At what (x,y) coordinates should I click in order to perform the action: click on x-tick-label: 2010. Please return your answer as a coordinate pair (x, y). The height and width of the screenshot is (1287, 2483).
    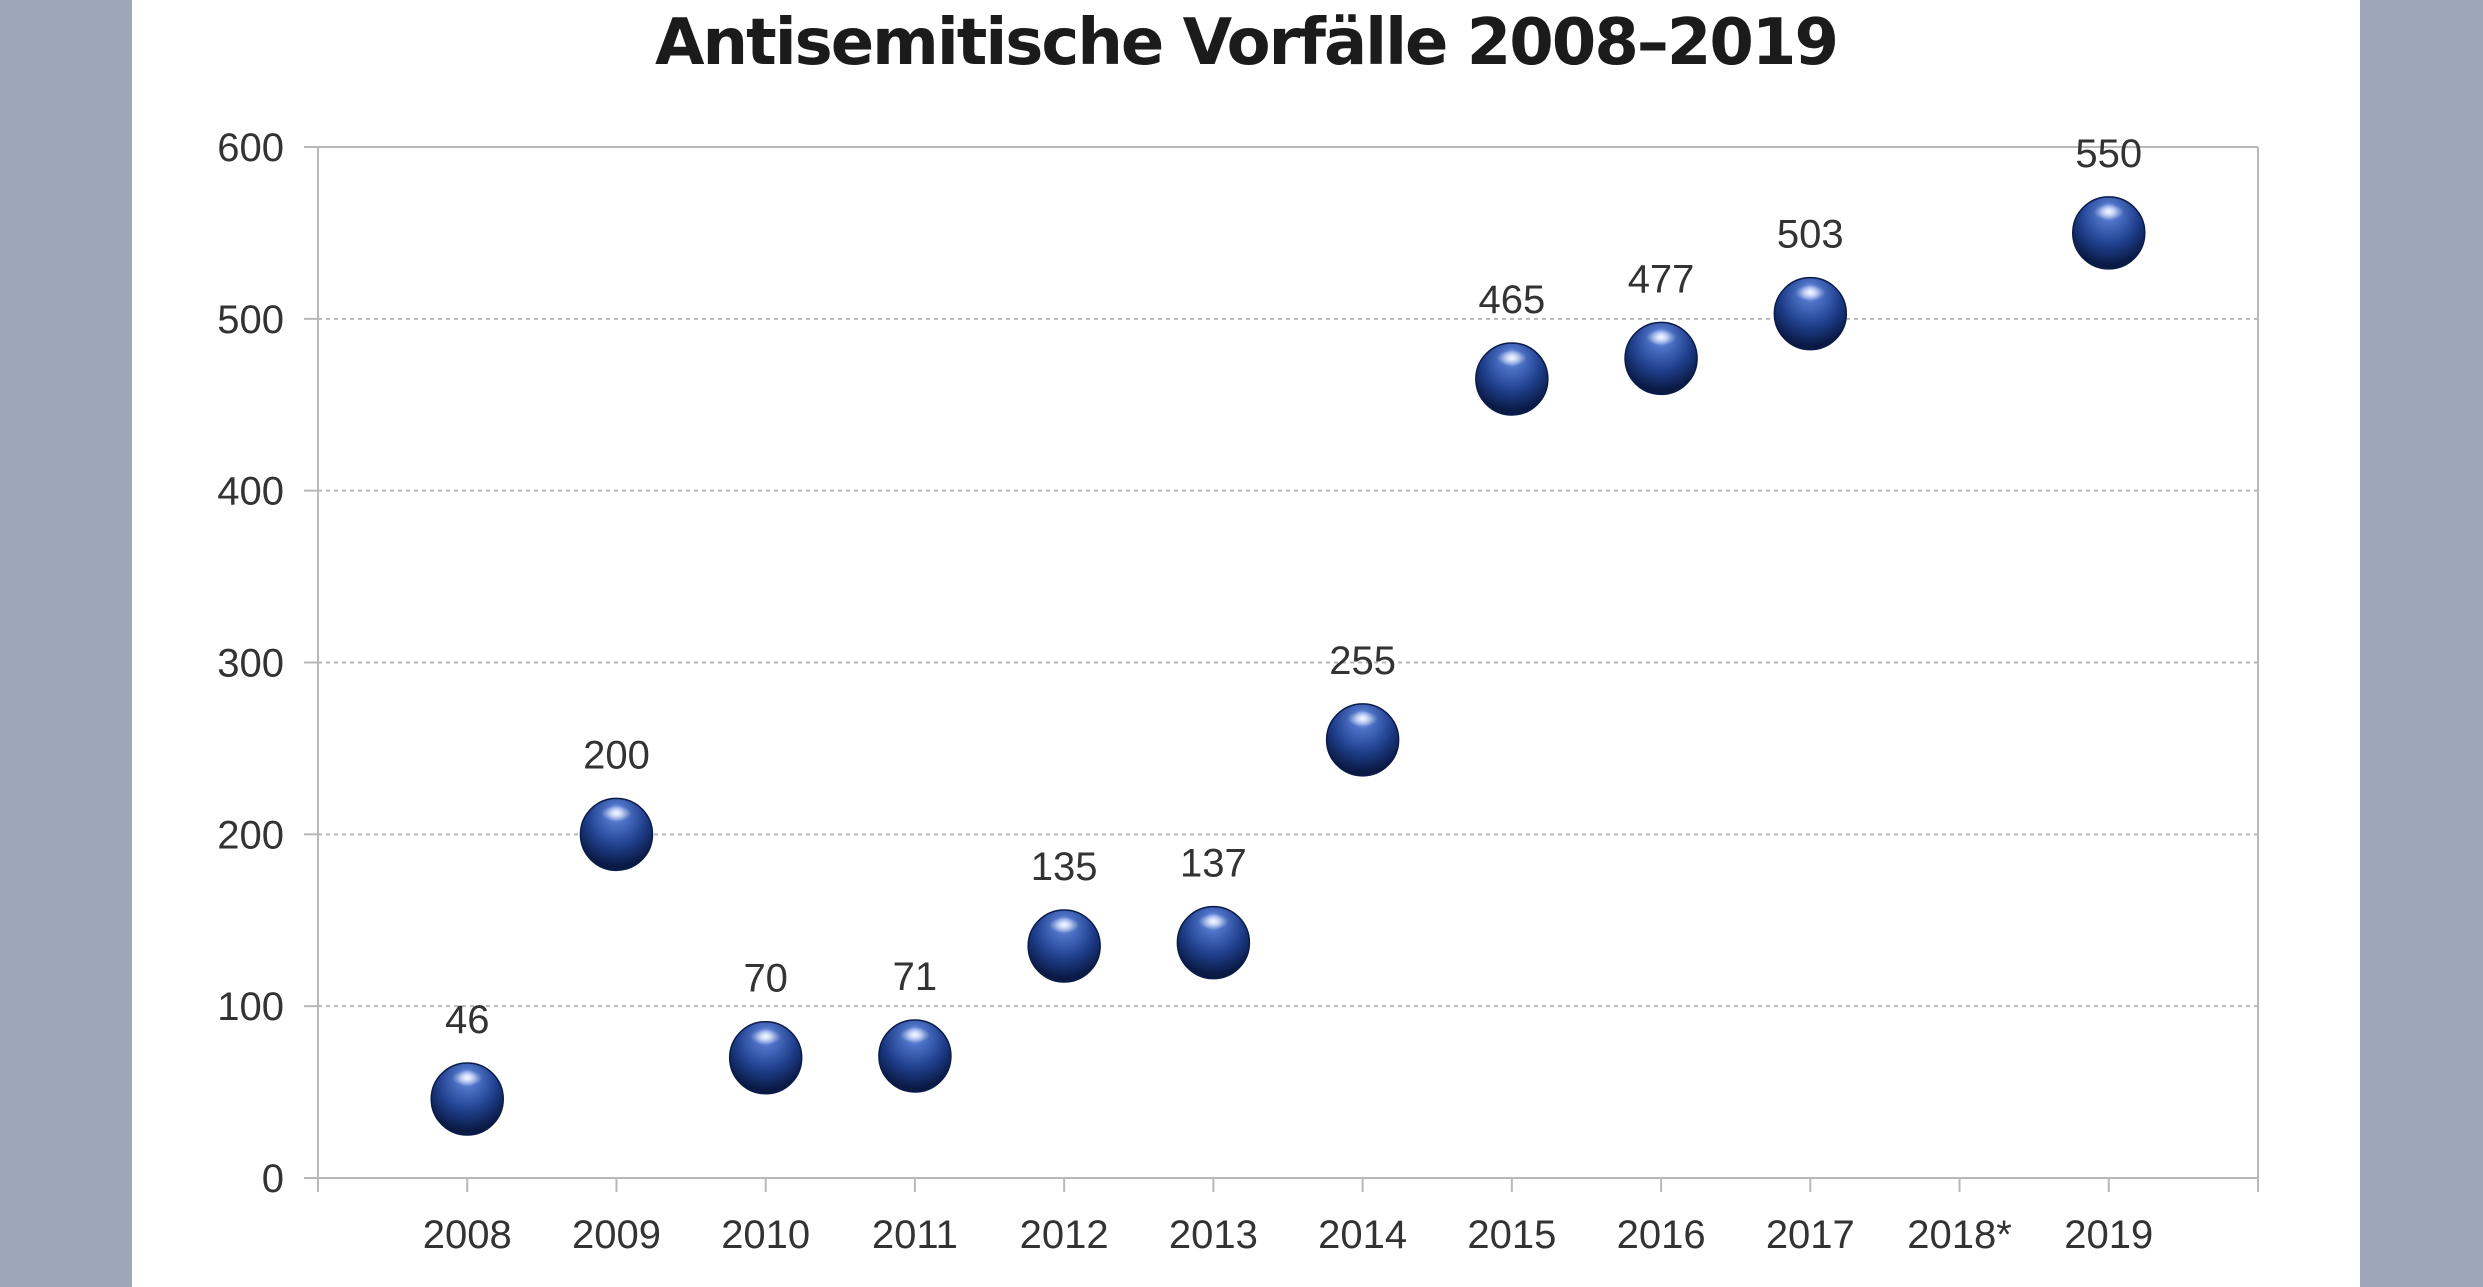
    Looking at the image, I should click on (765, 1235).